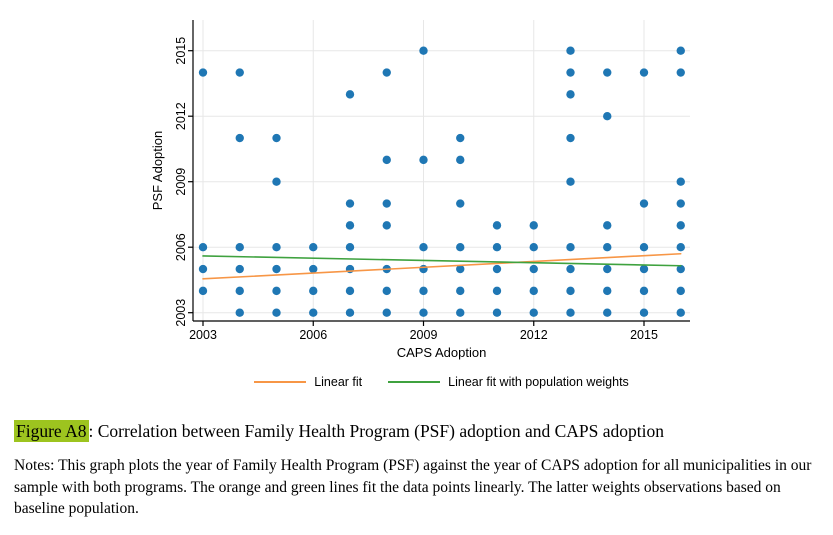 This screenshot has width=833, height=535. What do you see at coordinates (51, 431) in the screenshot?
I see `figure-label-highlight: Figure A8` at bounding box center [51, 431].